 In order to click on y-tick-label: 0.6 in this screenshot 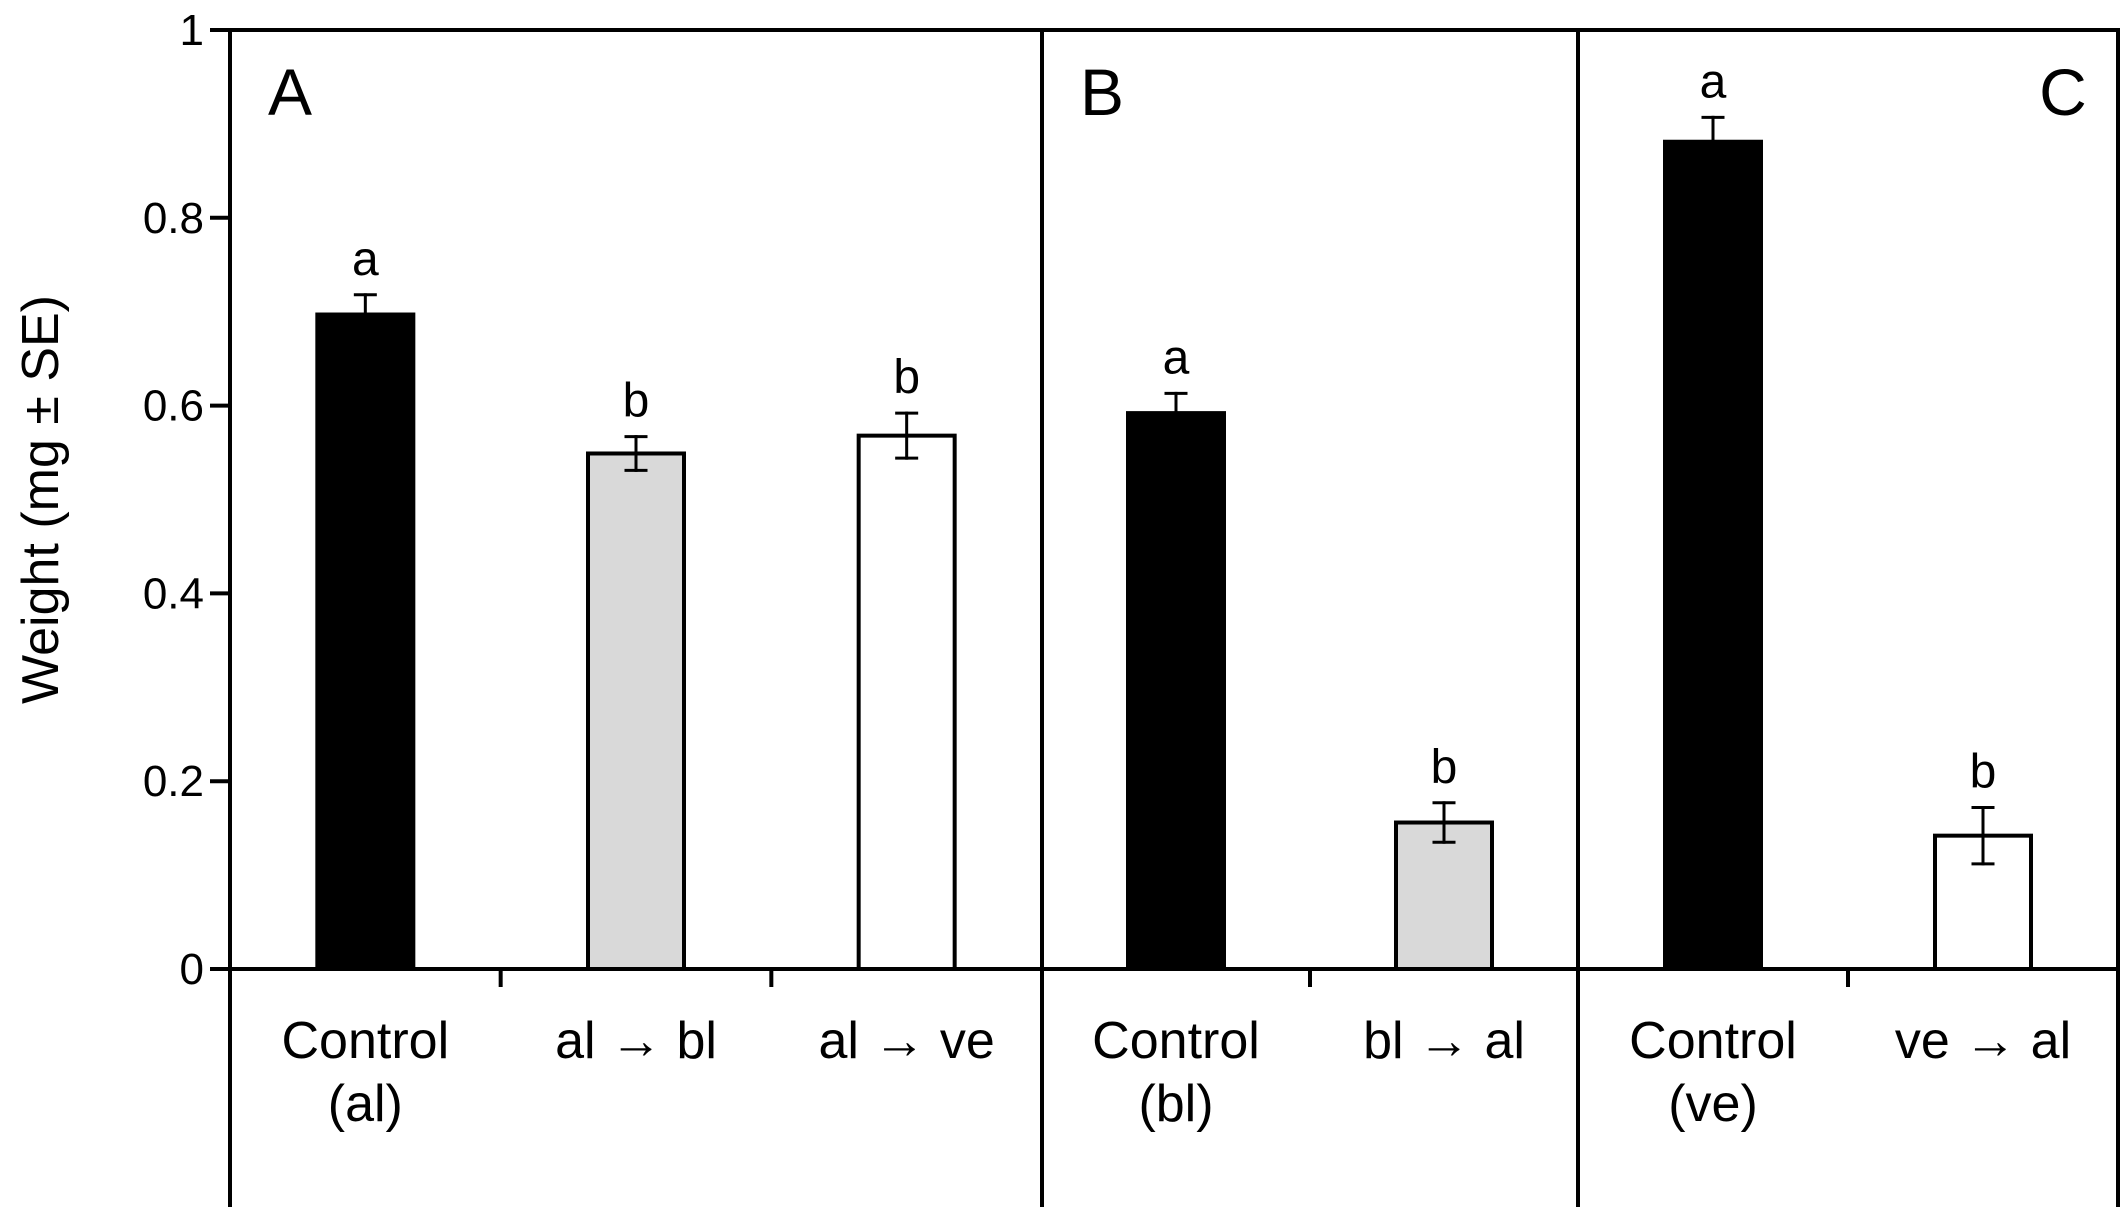, I will do `click(173, 406)`.